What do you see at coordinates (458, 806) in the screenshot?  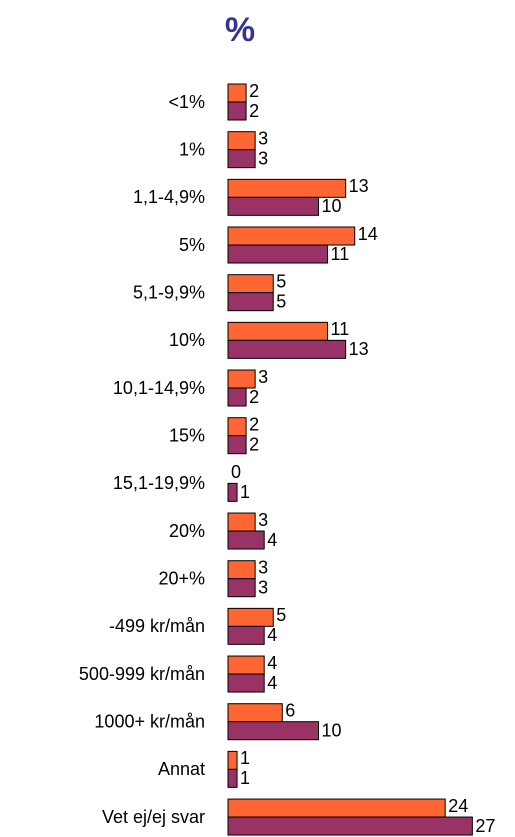 I see `value-label: 24` at bounding box center [458, 806].